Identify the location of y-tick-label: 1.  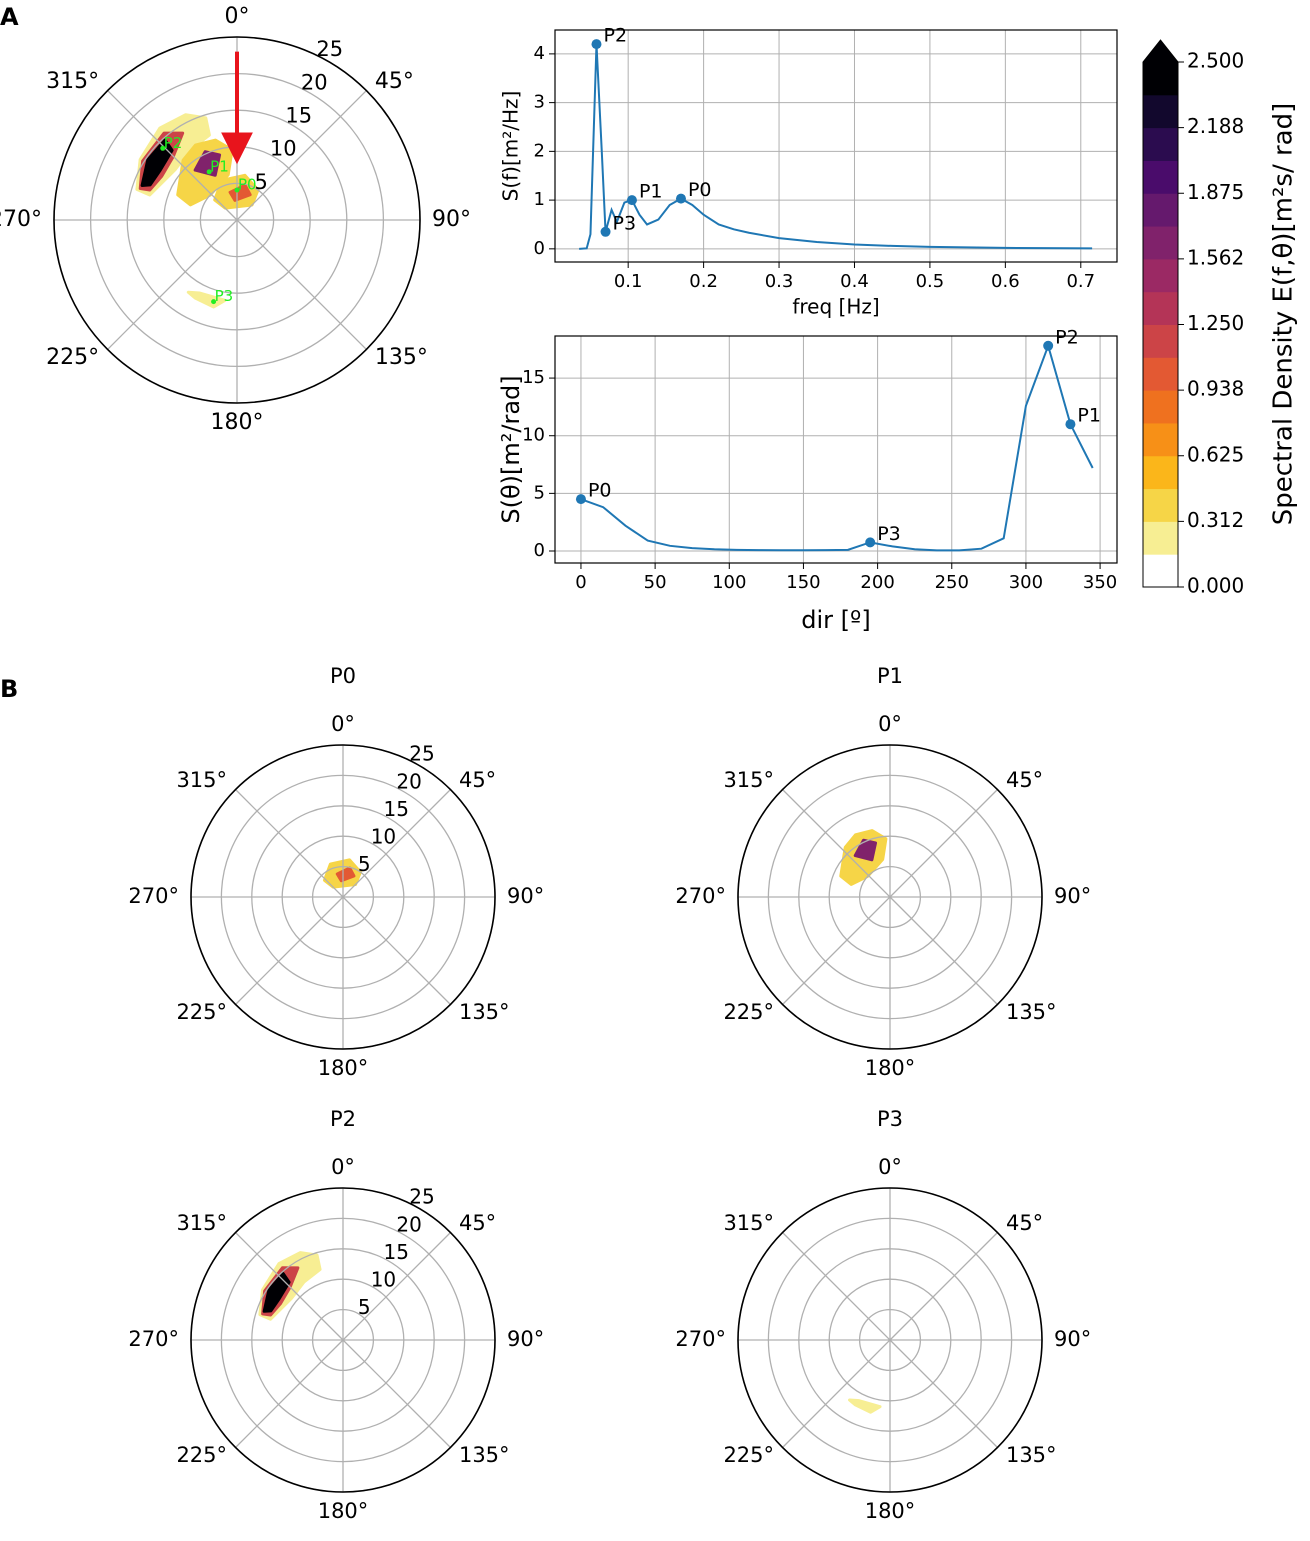
(539, 199).